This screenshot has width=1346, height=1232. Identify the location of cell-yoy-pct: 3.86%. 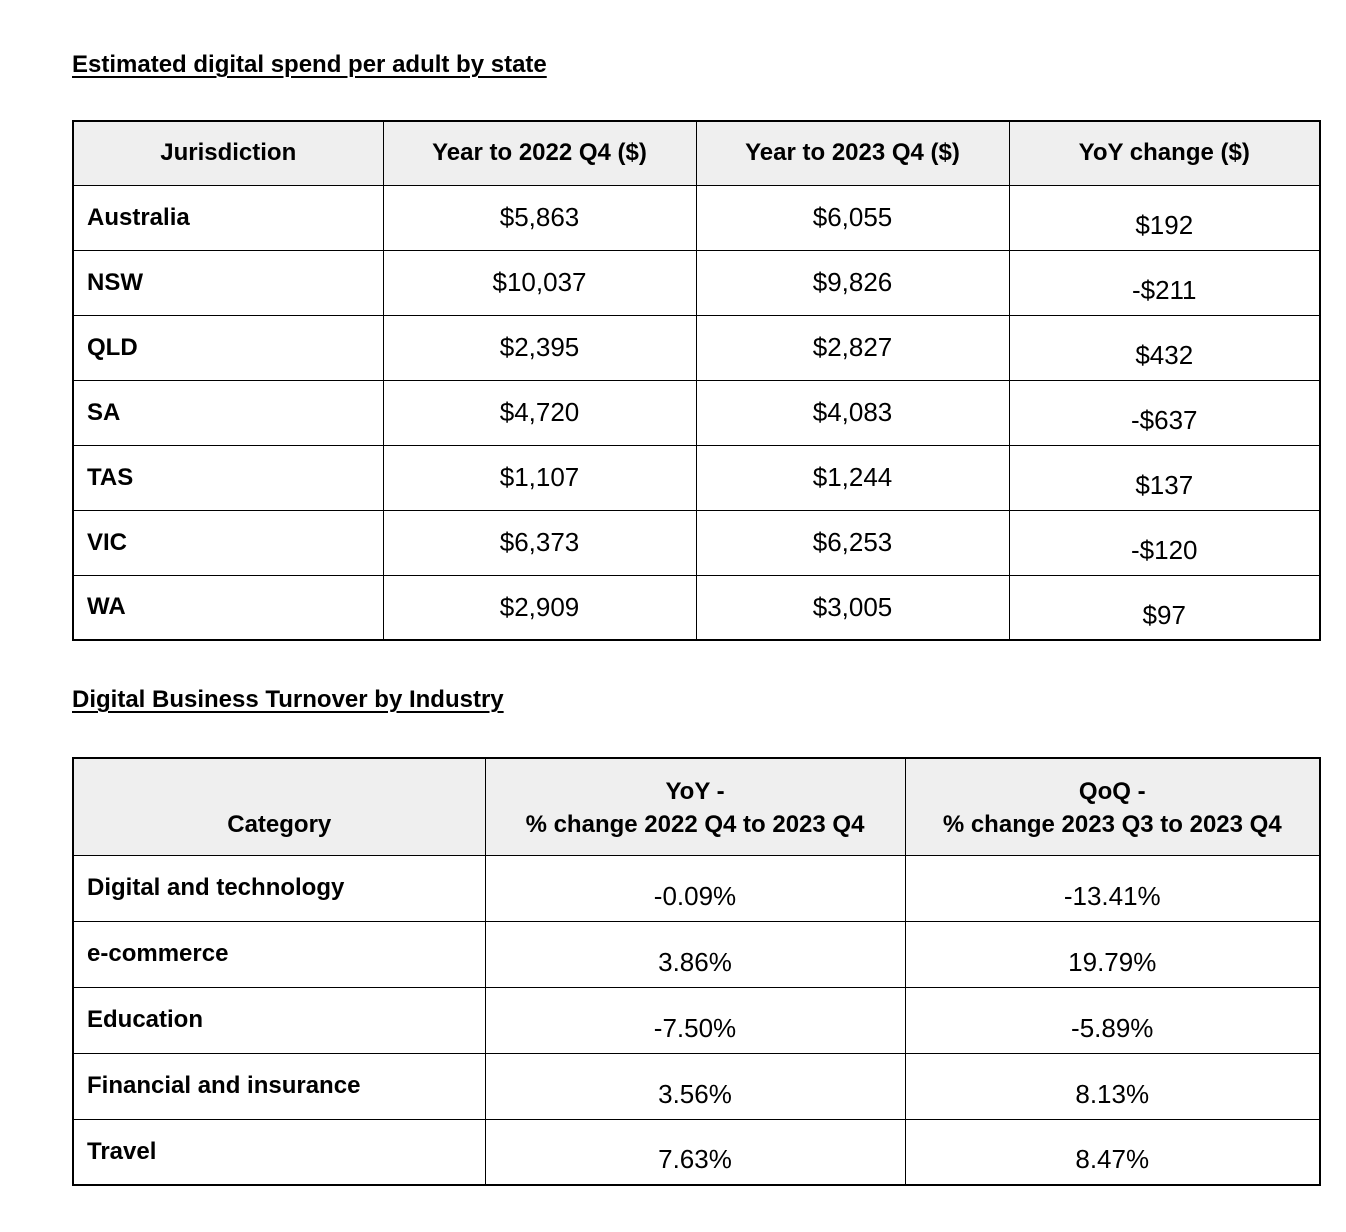
(695, 954).